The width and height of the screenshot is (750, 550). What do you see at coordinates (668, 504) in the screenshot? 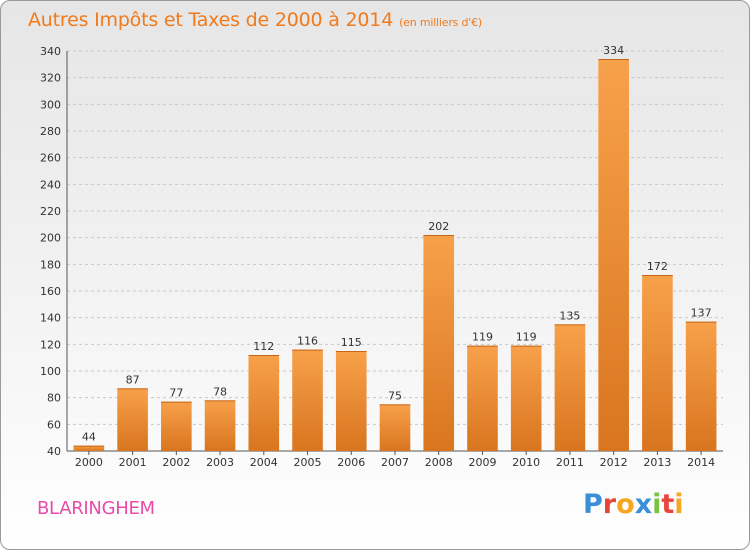
I see `logo-letter: t` at bounding box center [668, 504].